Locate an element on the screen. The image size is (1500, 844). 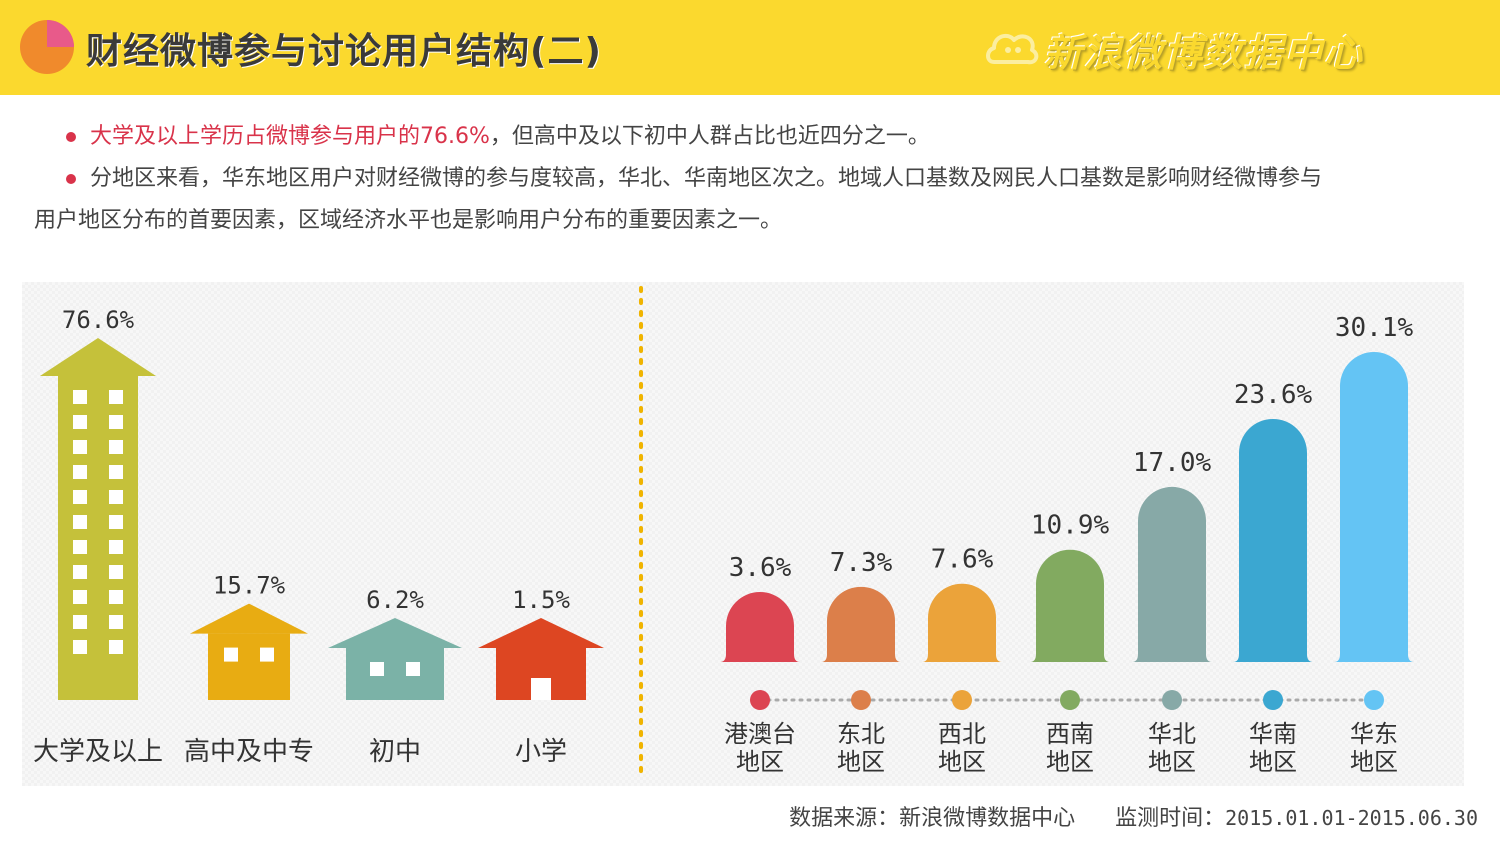
brand-name: 新浪微博数据中心 is located at coordinates (1204, 53).